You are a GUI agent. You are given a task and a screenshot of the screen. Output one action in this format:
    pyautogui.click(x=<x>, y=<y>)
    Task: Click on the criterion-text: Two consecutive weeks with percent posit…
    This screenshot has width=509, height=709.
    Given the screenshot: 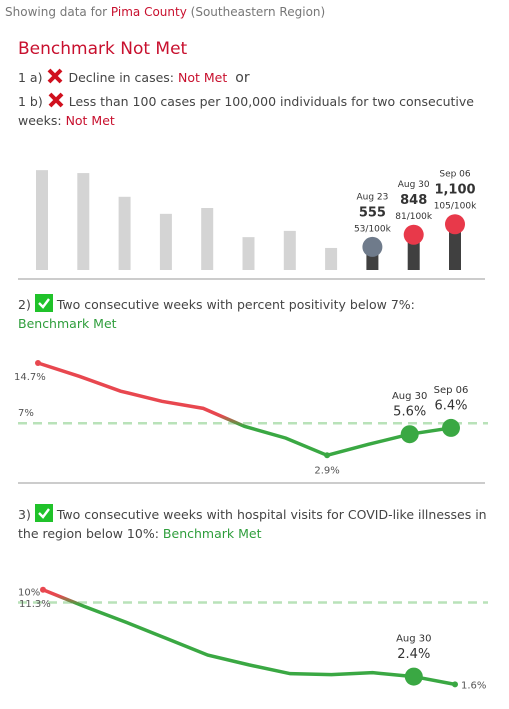 What is the action you would take?
    pyautogui.click(x=235, y=304)
    